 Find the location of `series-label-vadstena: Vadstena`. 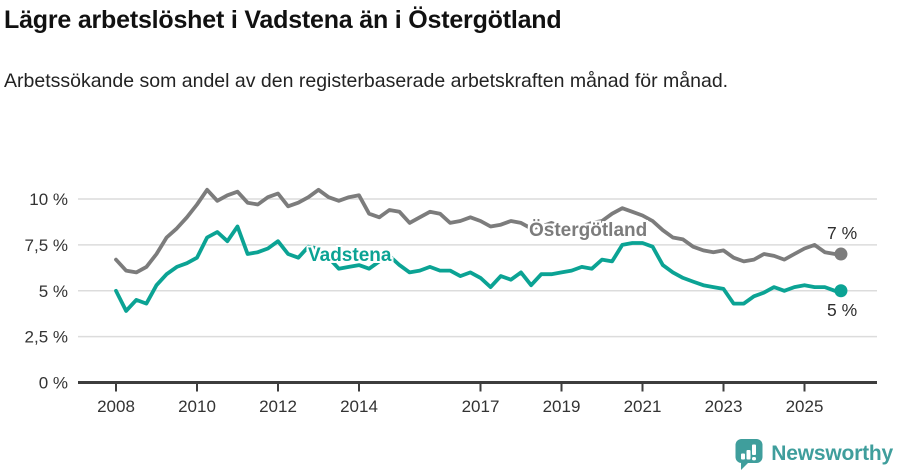

series-label-vadstena: Vadstena is located at coordinates (350, 255).